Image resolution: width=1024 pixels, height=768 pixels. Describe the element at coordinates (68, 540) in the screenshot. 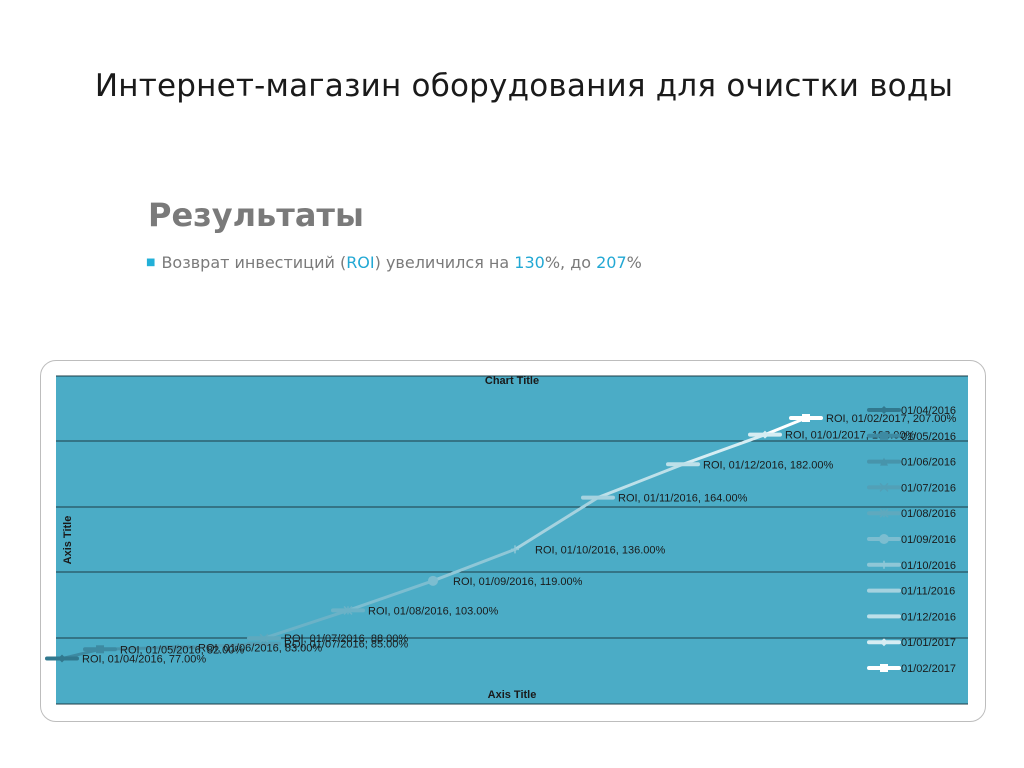

I see `y-axis-title: Axis Title` at that location.